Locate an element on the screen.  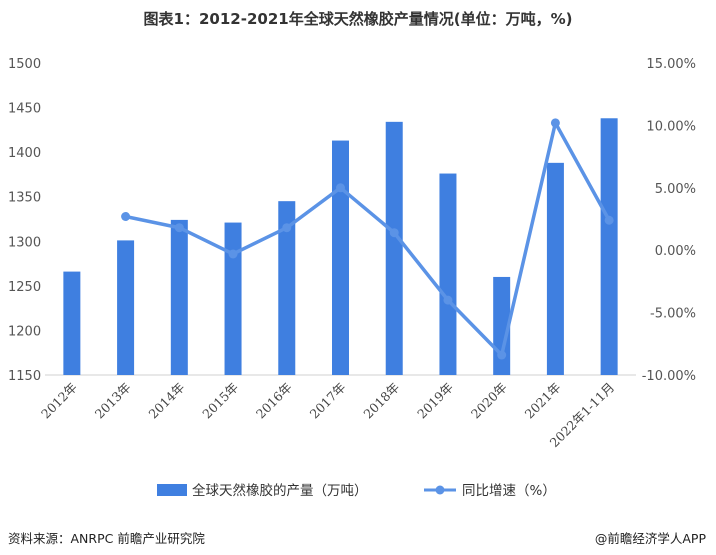
left-tick-label: 1300 is located at coordinates (24, 242).